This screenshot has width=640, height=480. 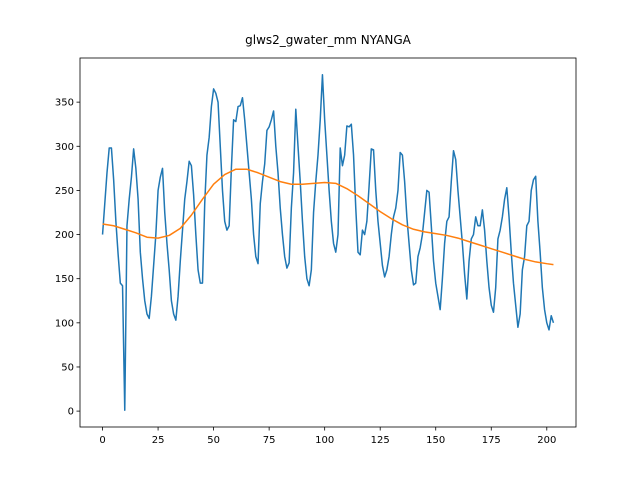 I want to click on x-tick-label: 175, so click(x=491, y=440).